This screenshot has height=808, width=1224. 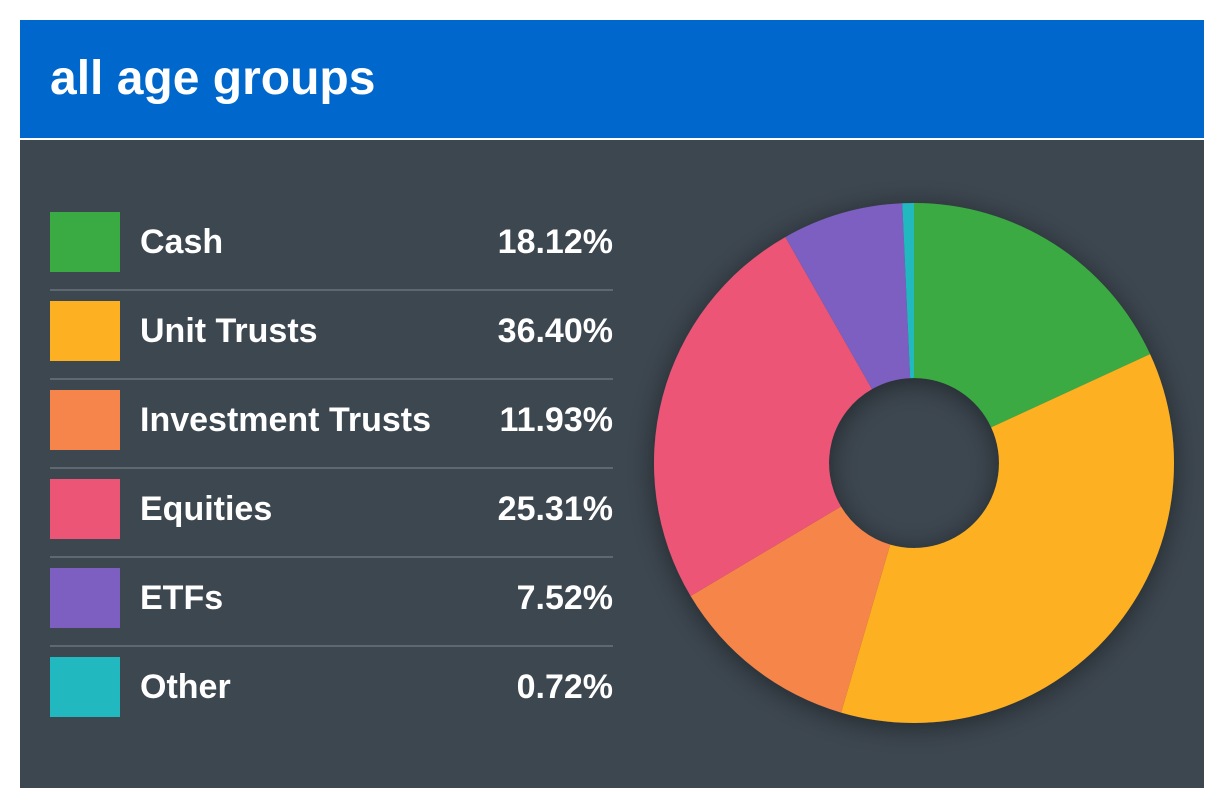 What do you see at coordinates (908, 291) in the screenshot?
I see `donut-slice-other` at bounding box center [908, 291].